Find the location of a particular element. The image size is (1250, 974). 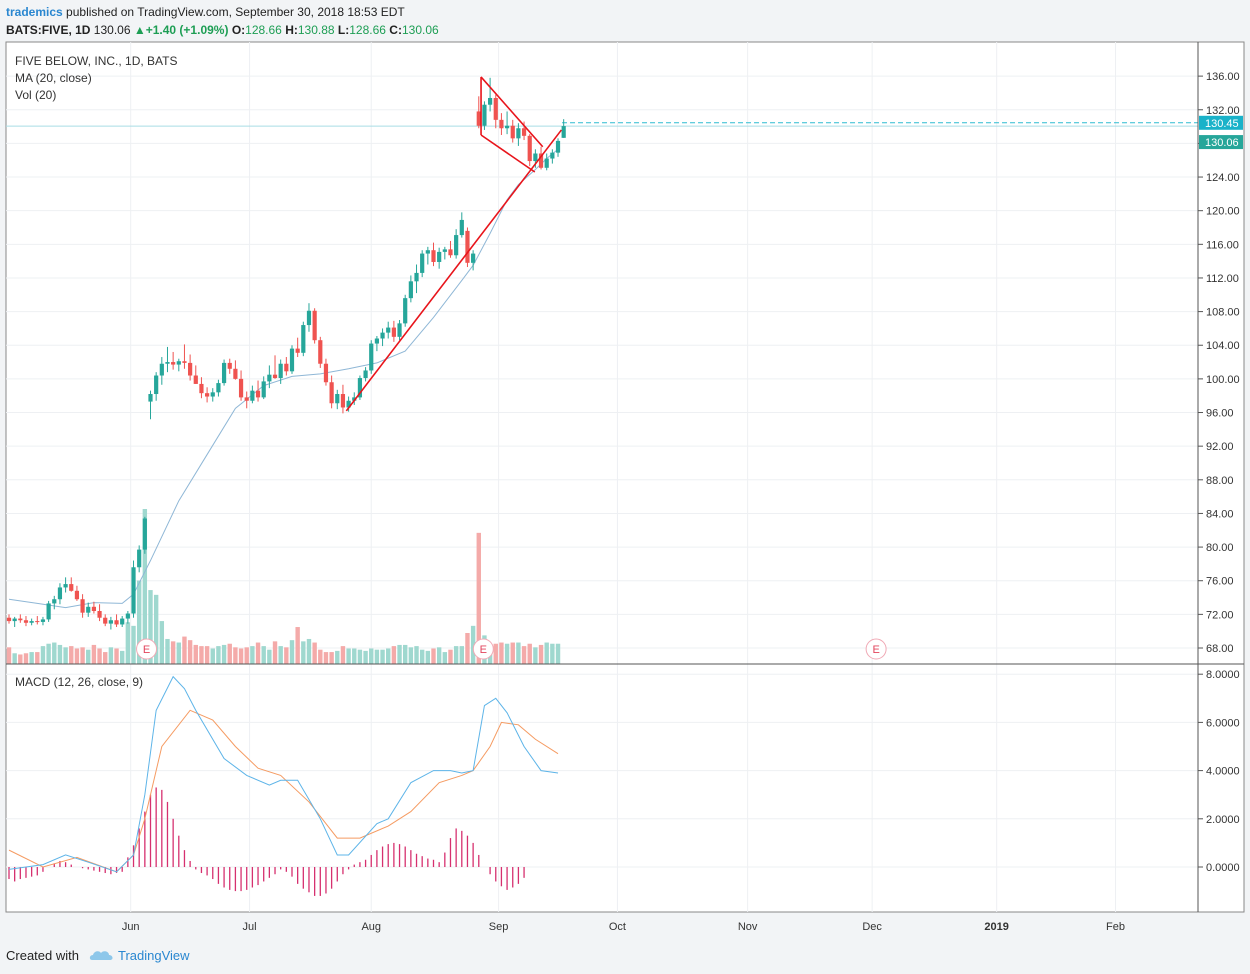

legend-vol: Vol (20) is located at coordinates (35, 95).